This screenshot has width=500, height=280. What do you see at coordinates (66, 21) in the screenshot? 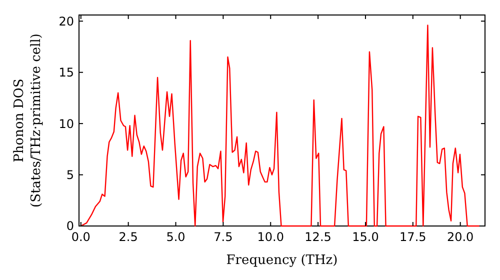
I see `y-tick-label: 20` at bounding box center [66, 21].